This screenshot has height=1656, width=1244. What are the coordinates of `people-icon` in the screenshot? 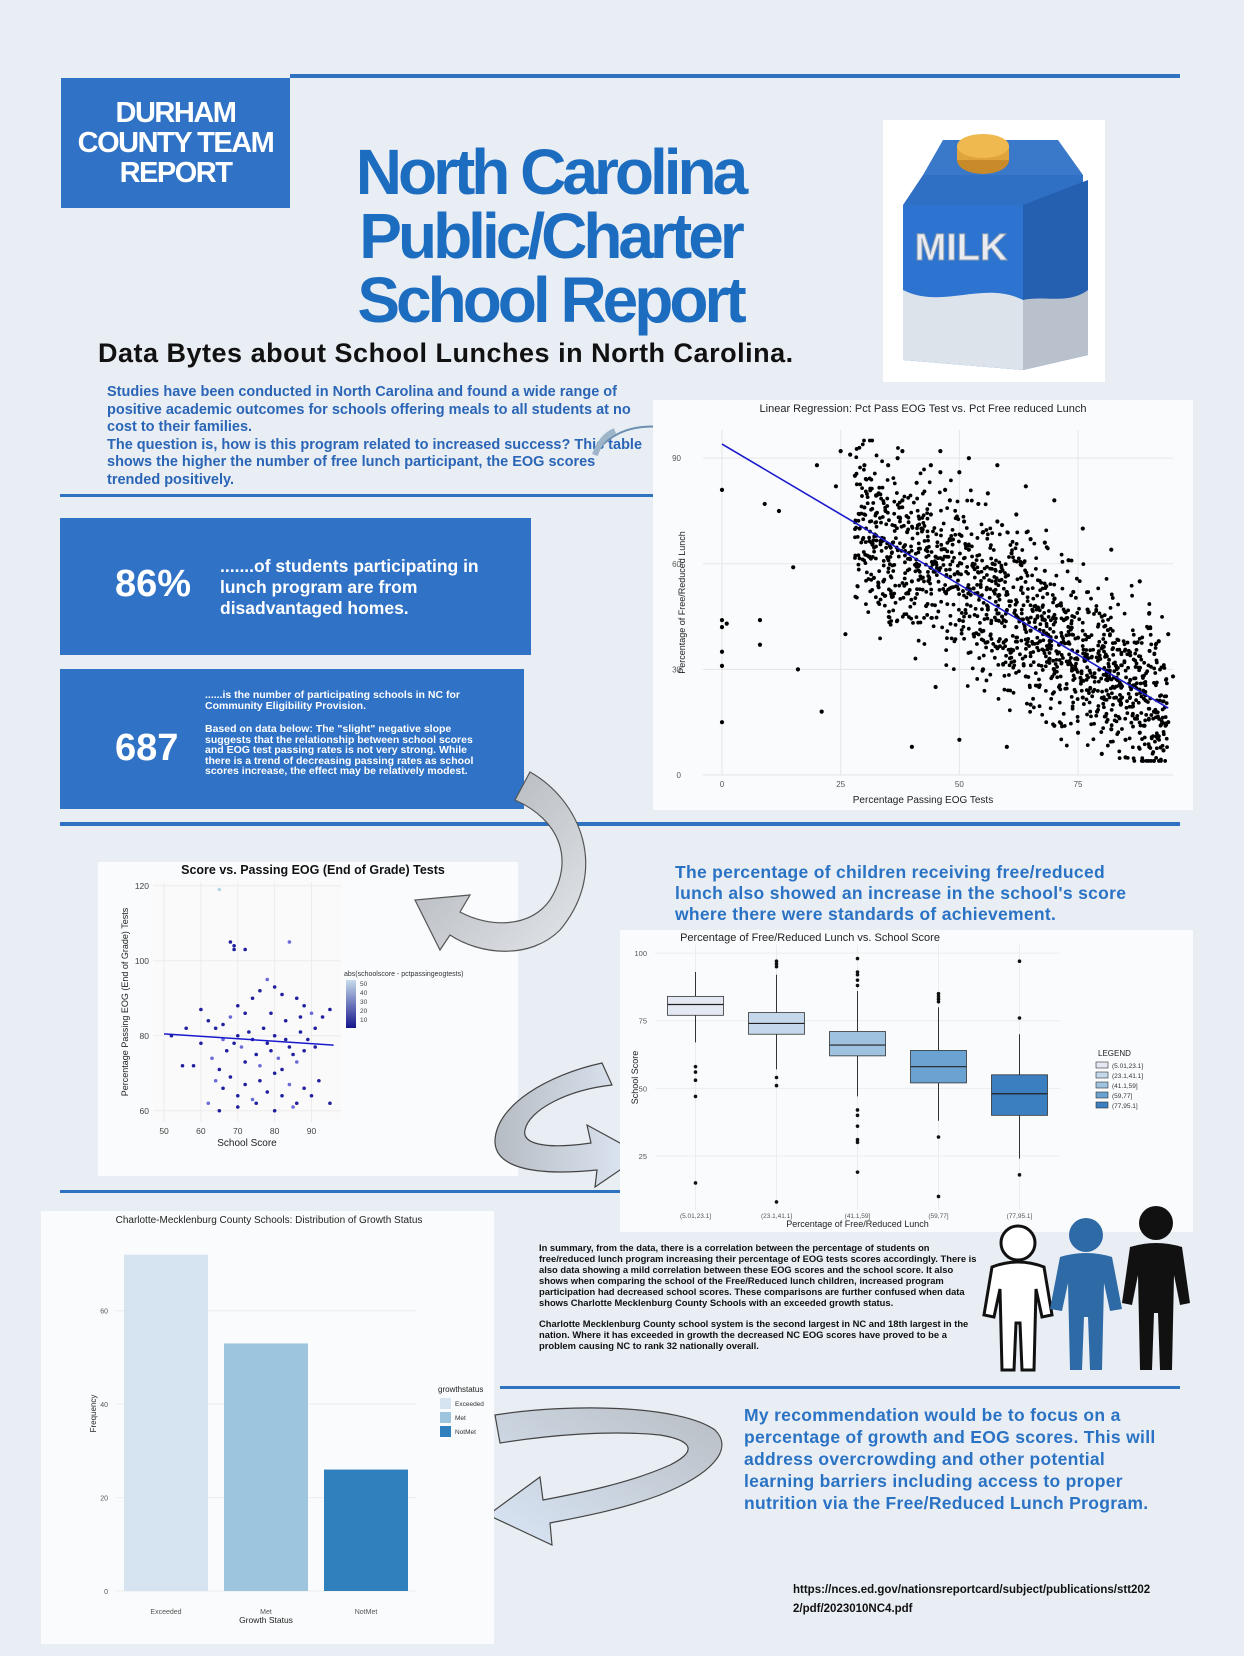 It's located at (1086, 1289).